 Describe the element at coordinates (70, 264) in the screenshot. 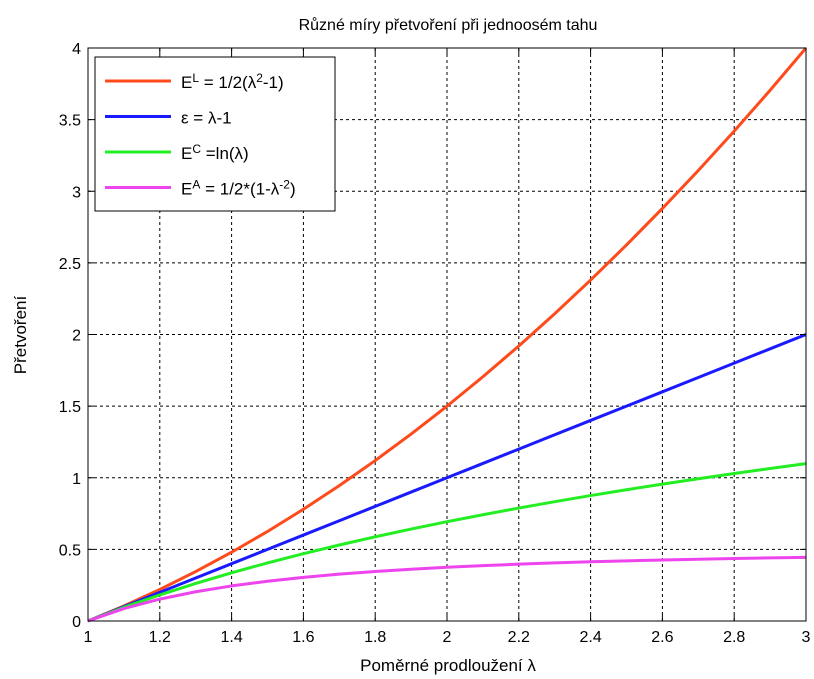

I see `y-tick-label: 2.5` at that location.